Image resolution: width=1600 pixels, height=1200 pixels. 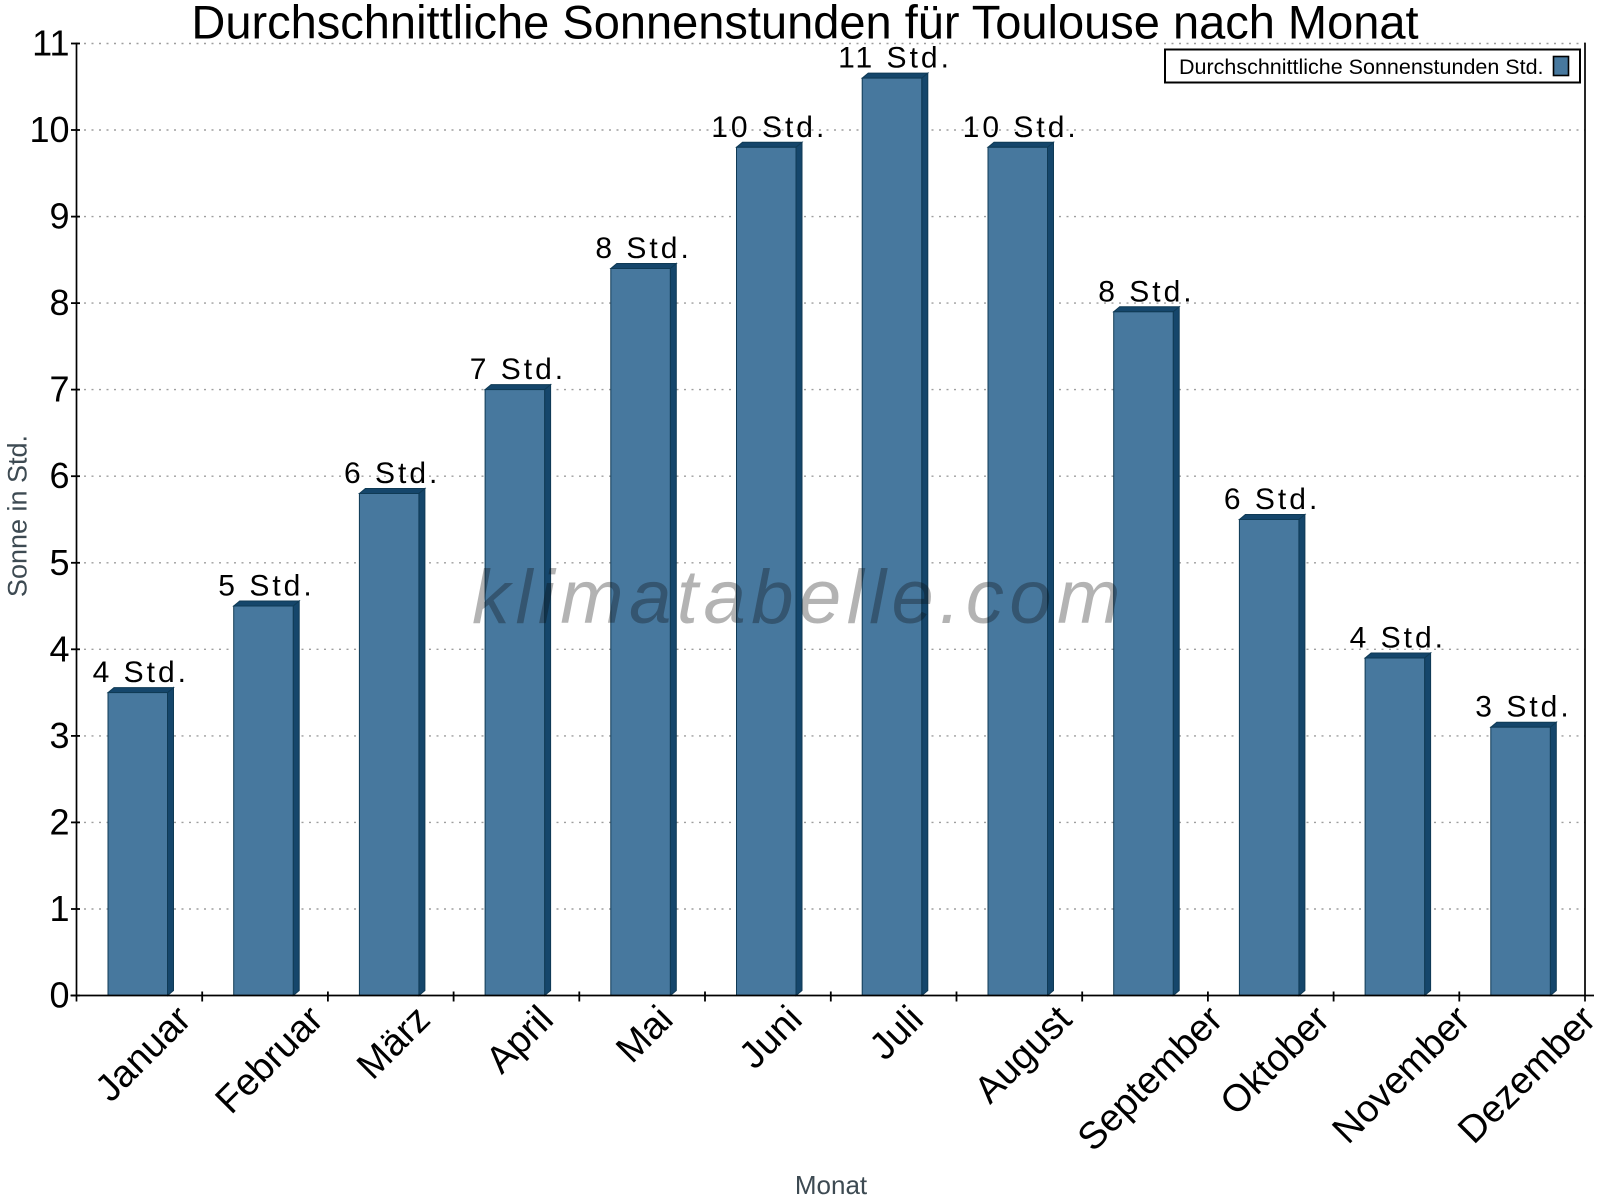 I want to click on svg-text: 7 Std., so click(x=518, y=369).